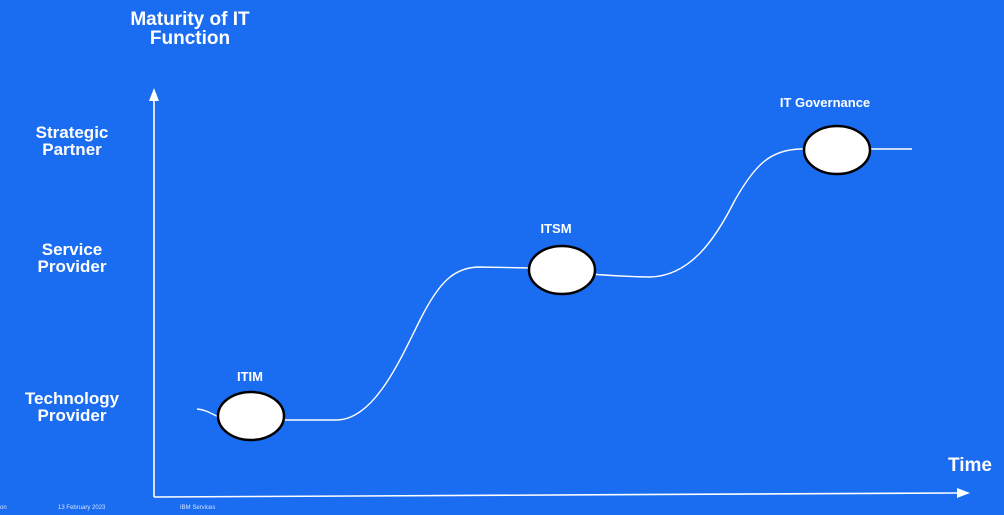 This screenshot has height=515, width=1004. I want to click on stage-label-itim: ITIM, so click(250, 376).